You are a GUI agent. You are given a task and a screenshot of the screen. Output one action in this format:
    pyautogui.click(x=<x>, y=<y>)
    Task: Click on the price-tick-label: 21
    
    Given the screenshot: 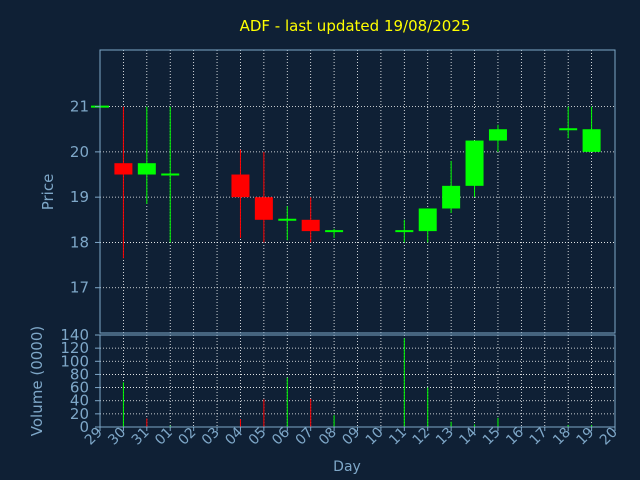 What is the action you would take?
    pyautogui.click(x=79, y=107)
    